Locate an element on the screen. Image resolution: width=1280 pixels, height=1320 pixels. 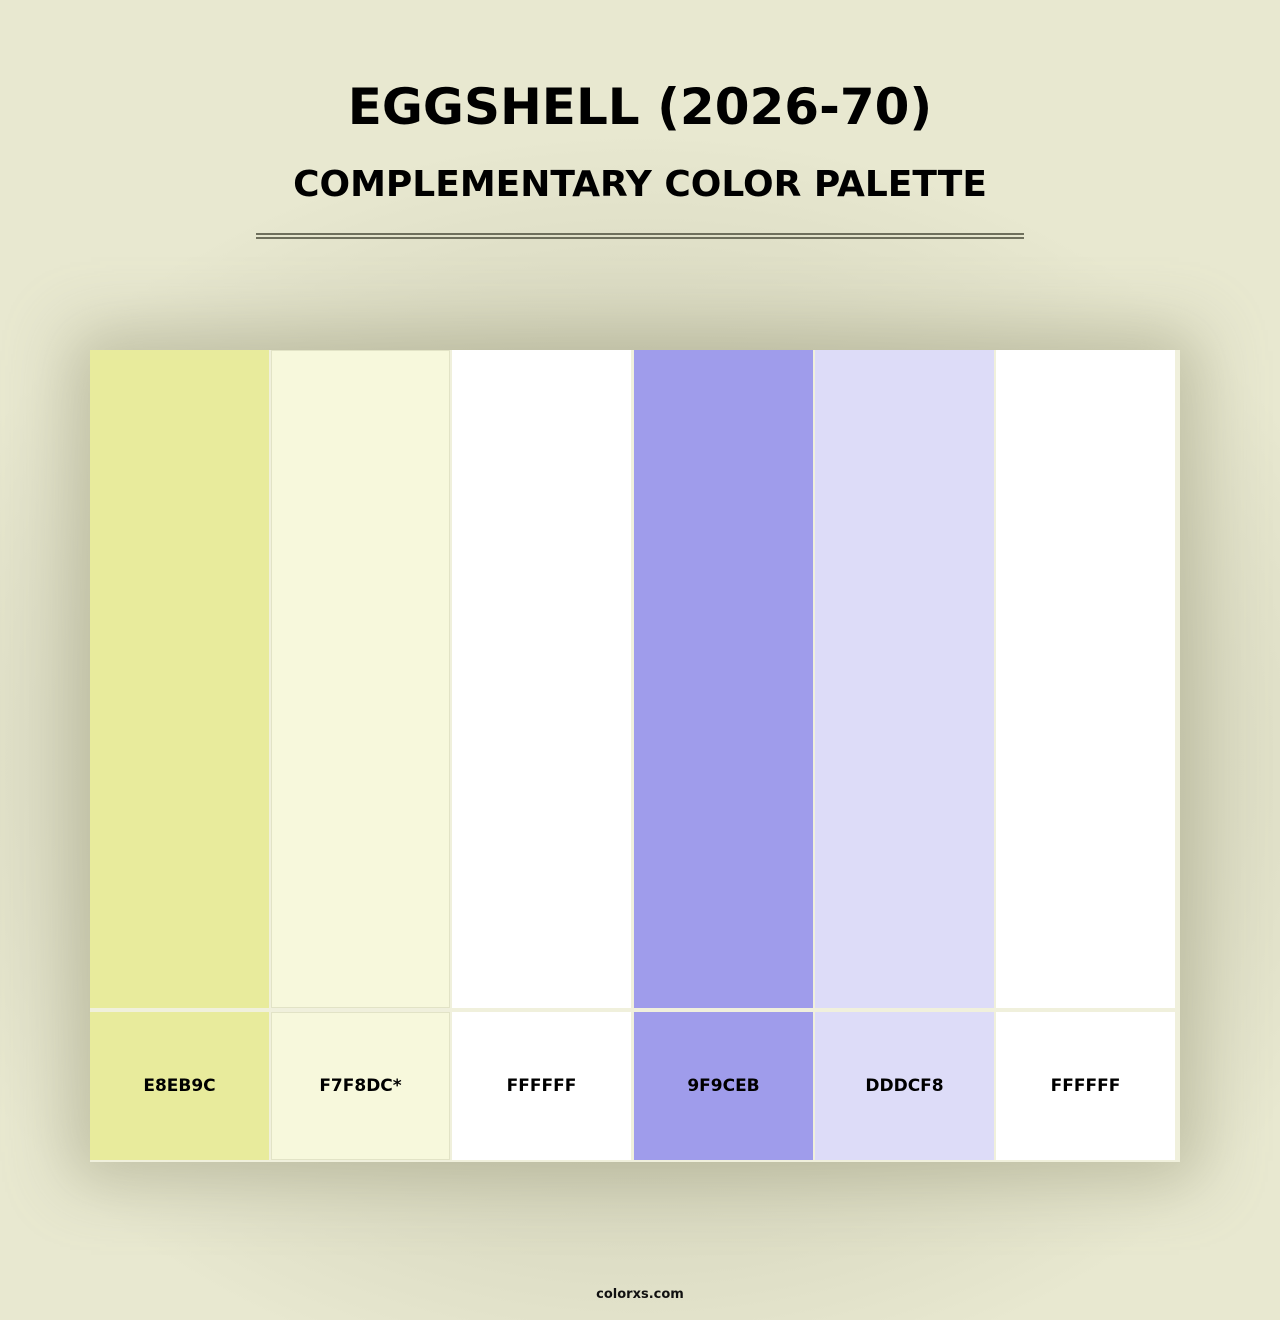
color-hex-label: 9F9CEB is located at coordinates (723, 1086).